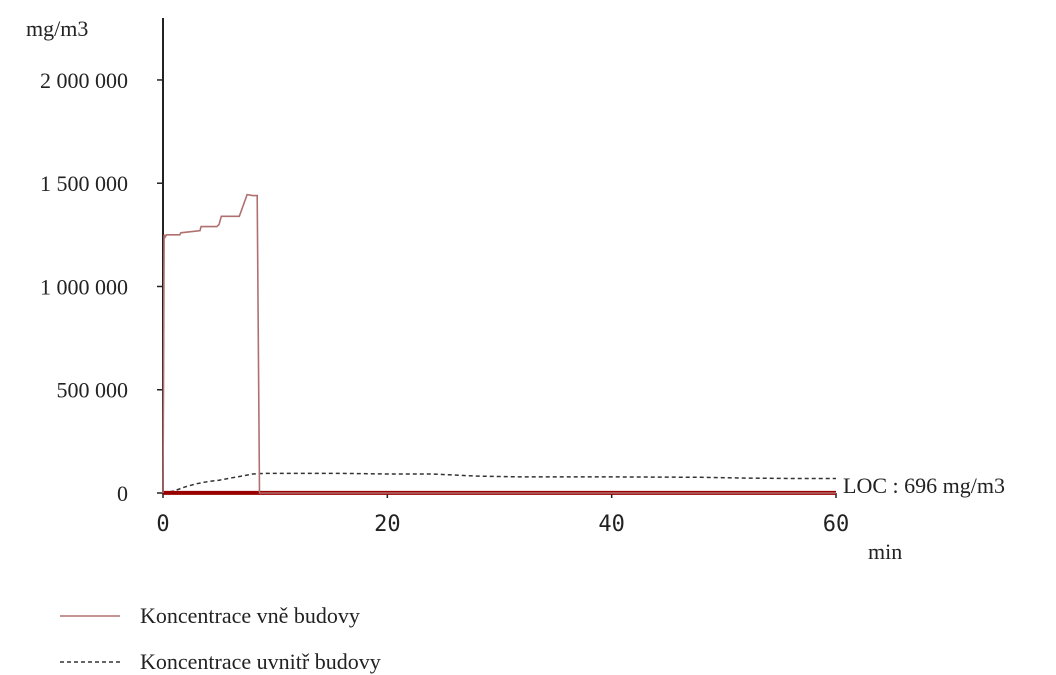 This screenshot has height=675, width=1056. What do you see at coordinates (499, 483) in the screenshot?
I see `series-line-inside` at bounding box center [499, 483].